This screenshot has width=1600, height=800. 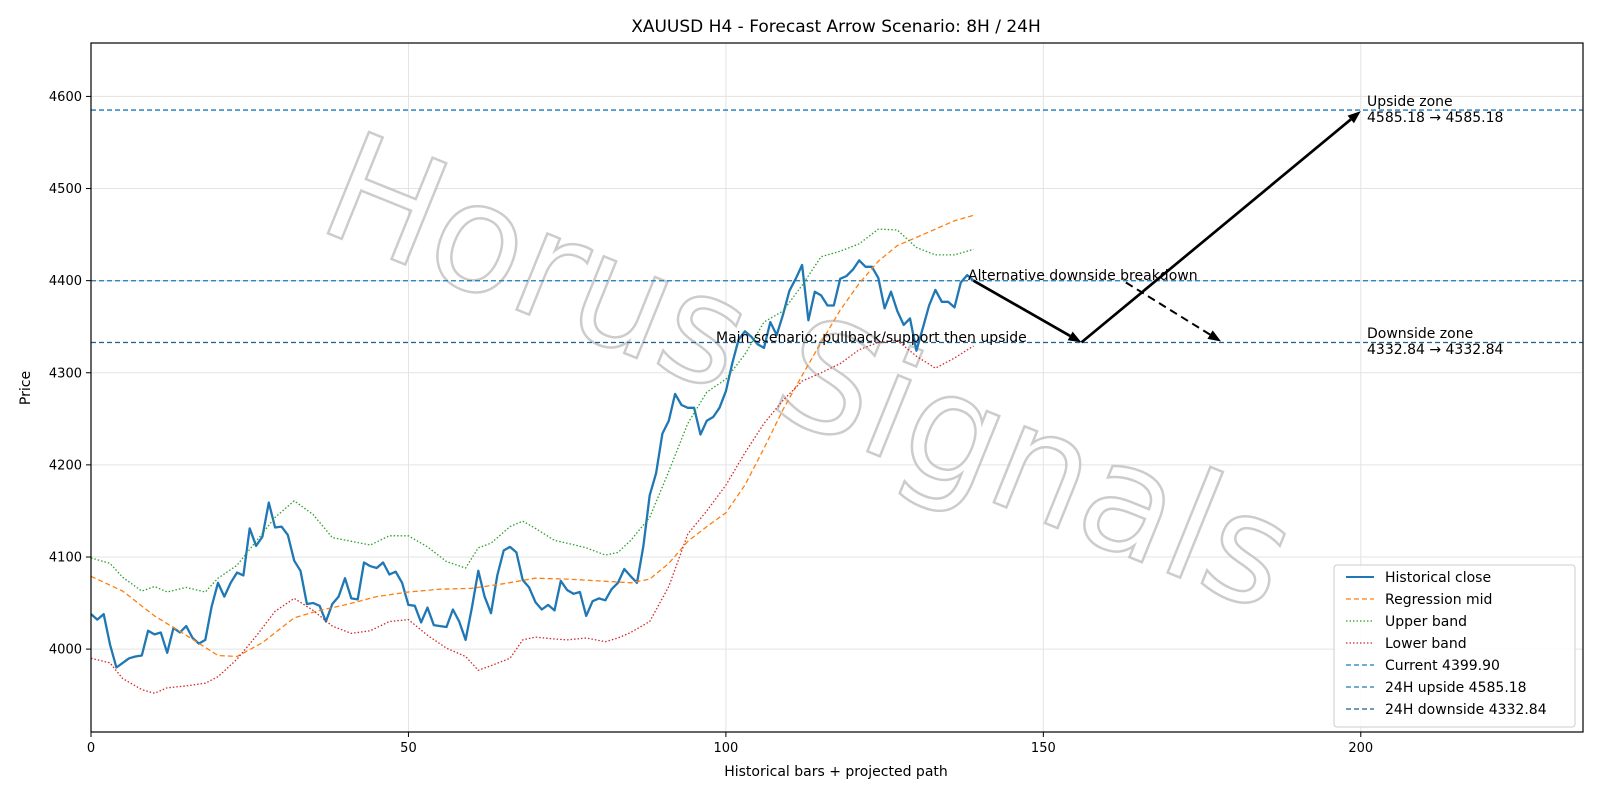 I want to click on y-axis-label: Price, so click(x=26, y=388).